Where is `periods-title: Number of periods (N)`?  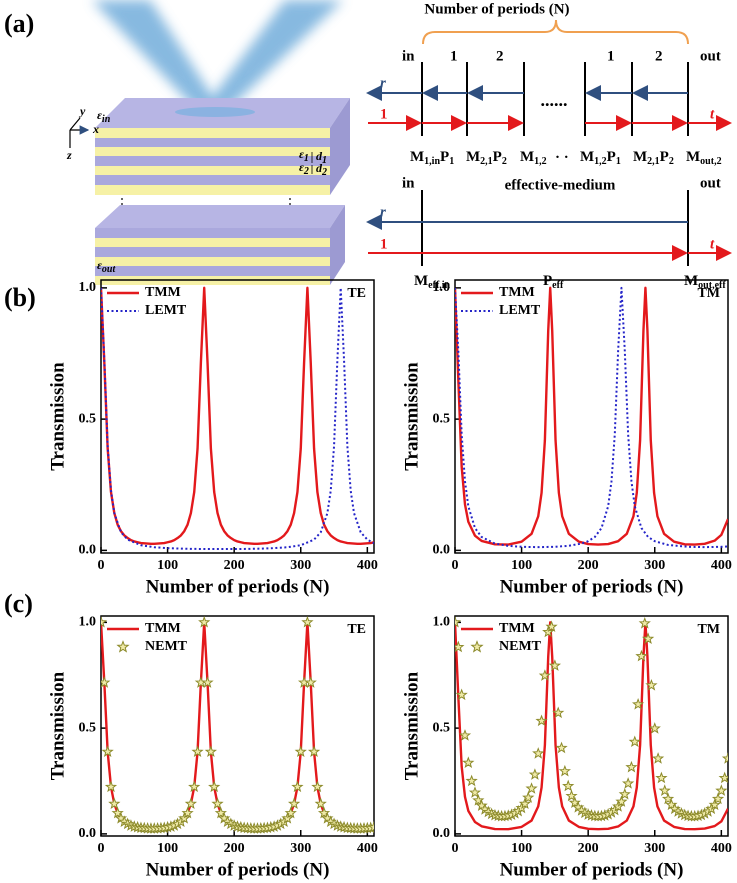 periods-title: Number of periods (N) is located at coordinates (496, 9).